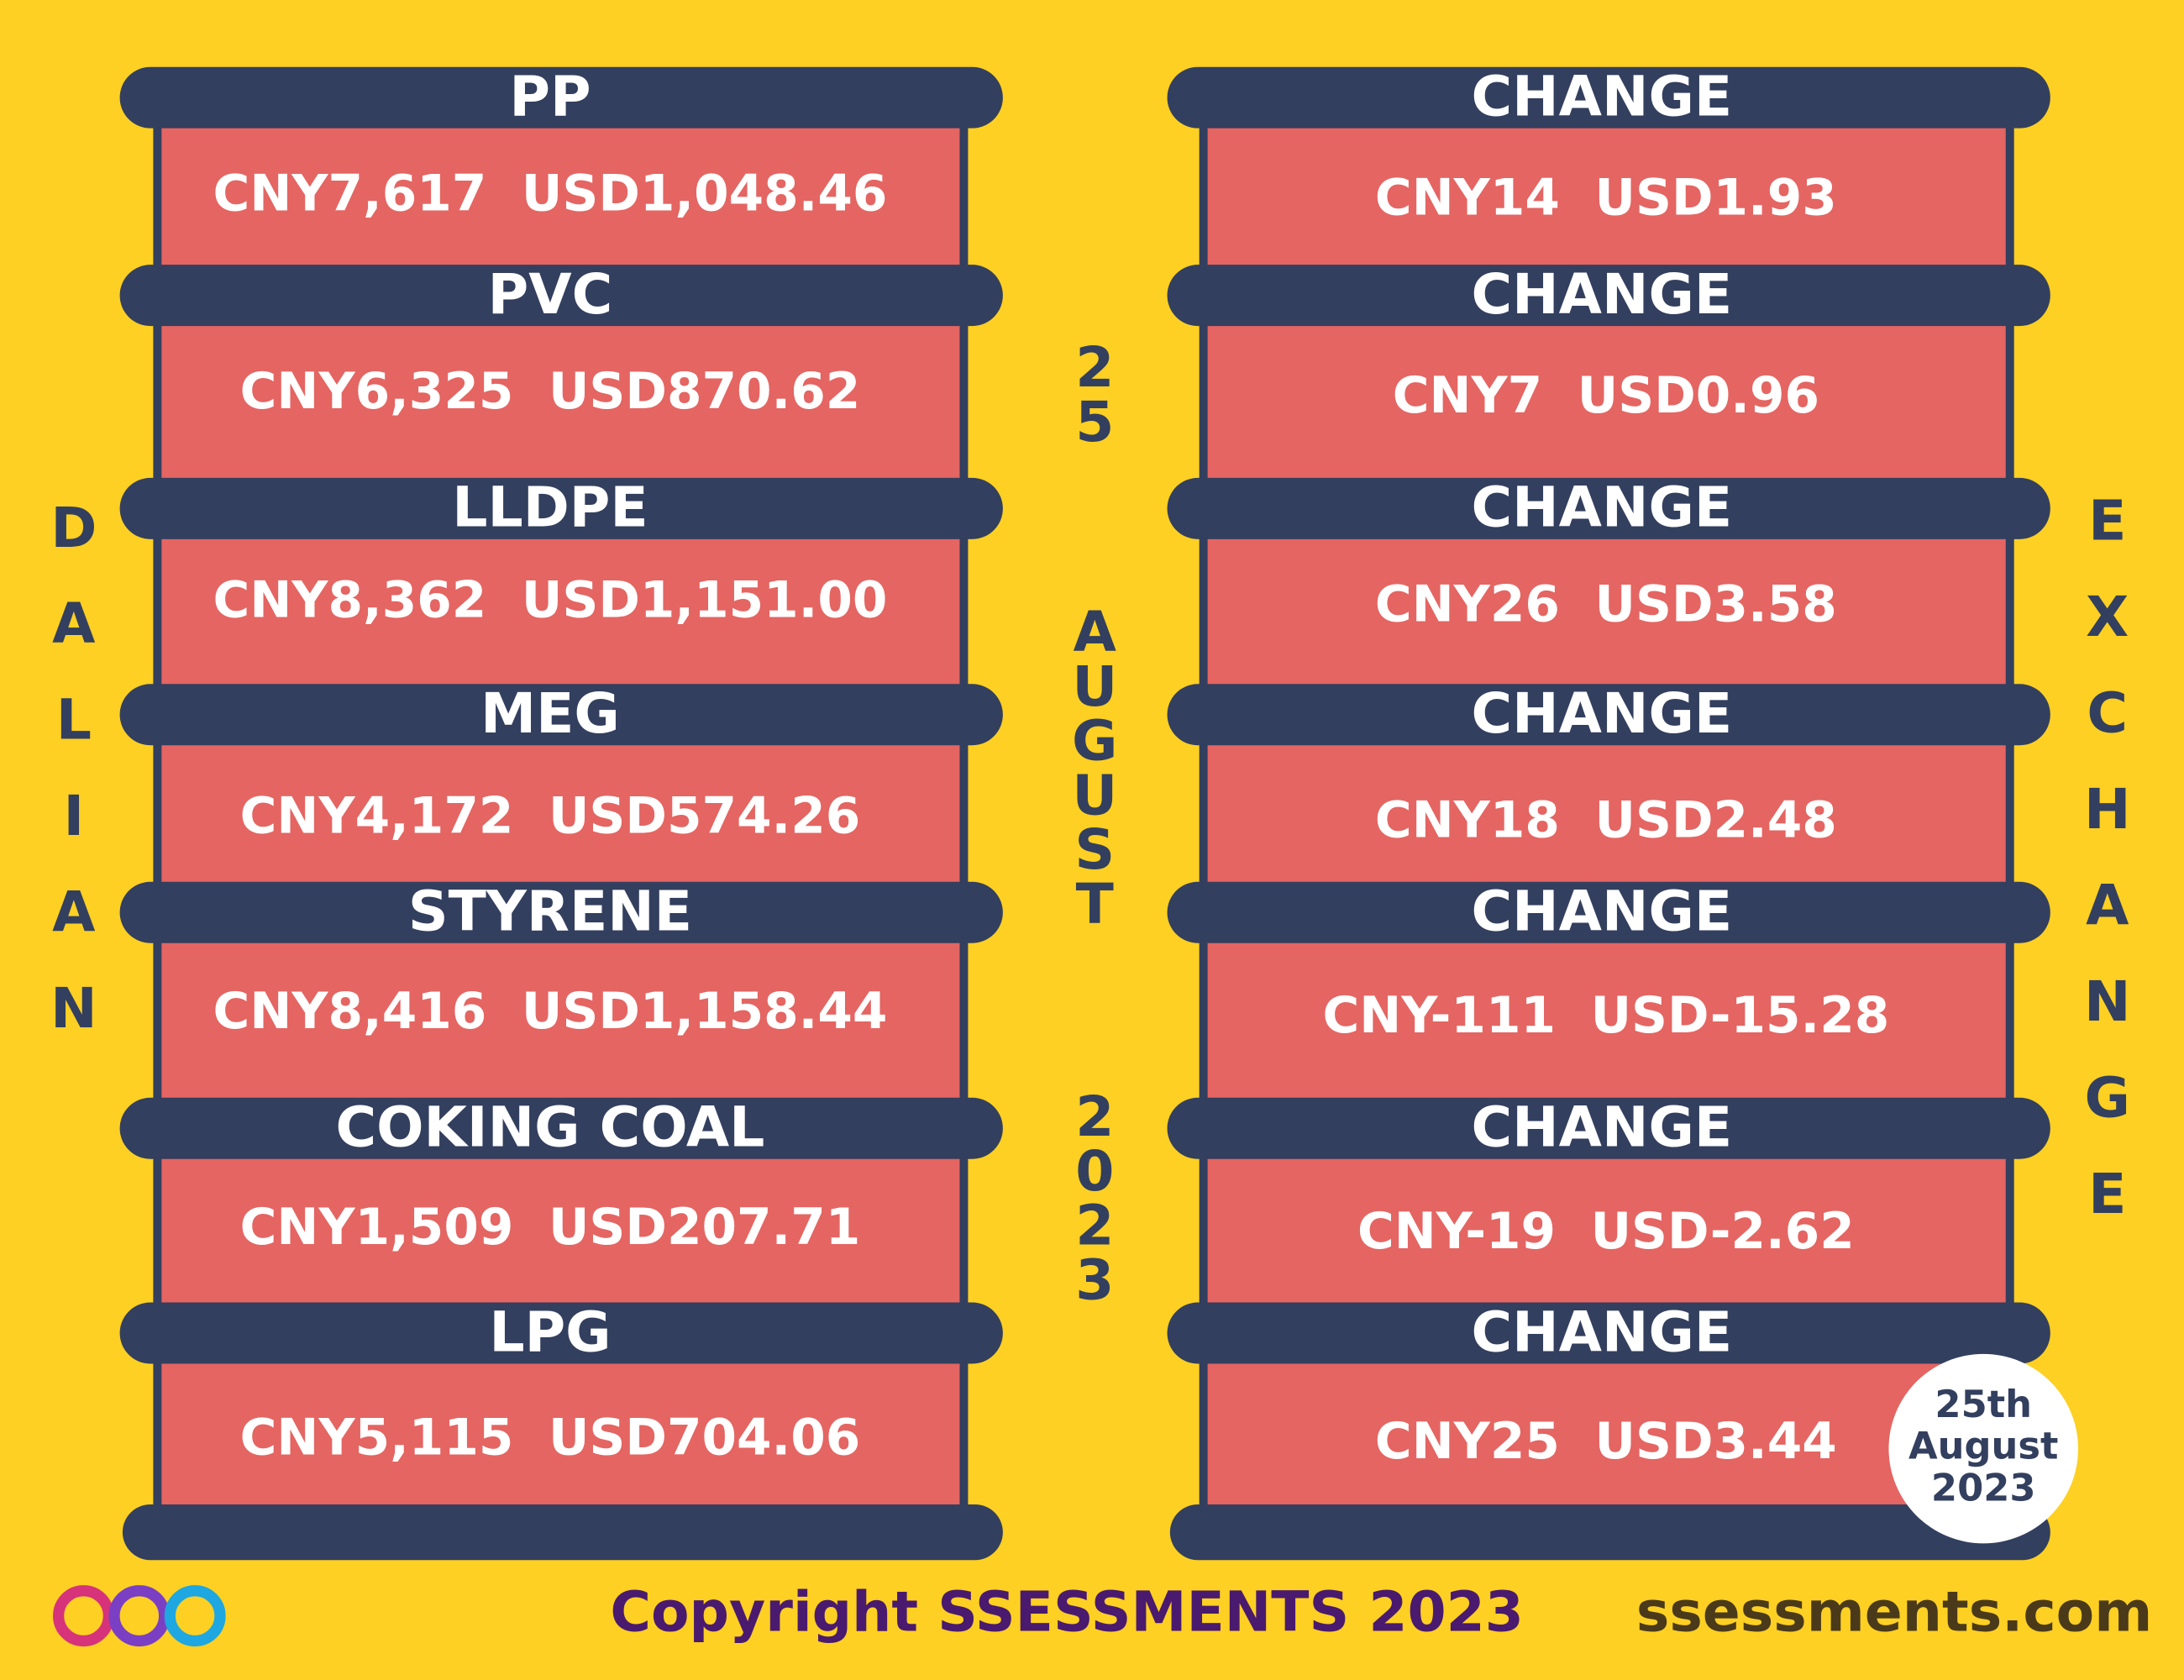 The image size is (2184, 1680). I want to click on change-value: CNY-19 USD-2.62, so click(1606, 1232).